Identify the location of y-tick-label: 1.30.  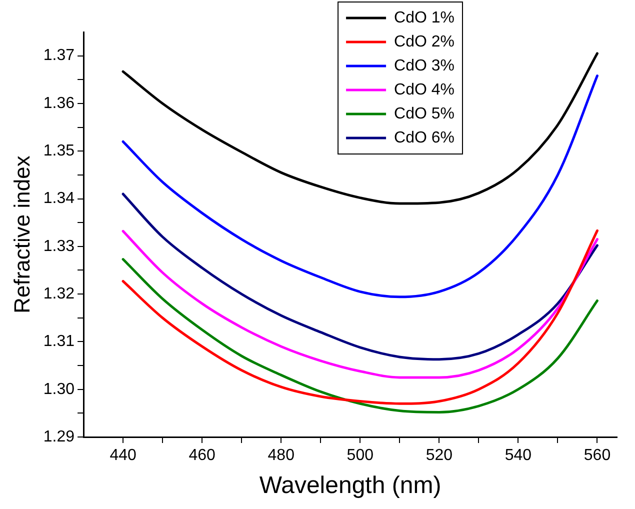
(59, 389).